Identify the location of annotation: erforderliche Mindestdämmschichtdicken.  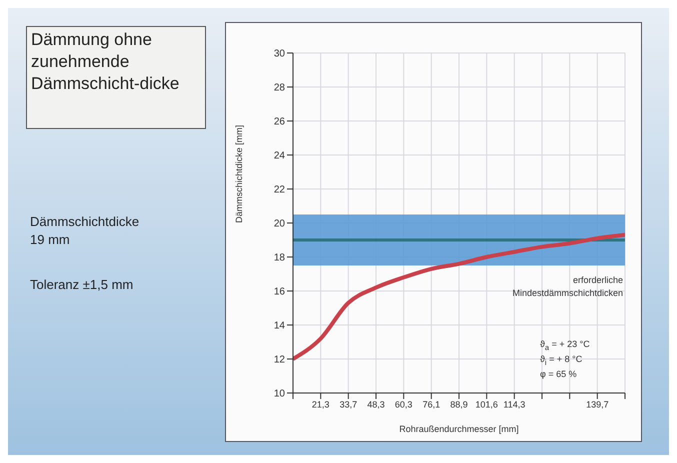
(567, 287).